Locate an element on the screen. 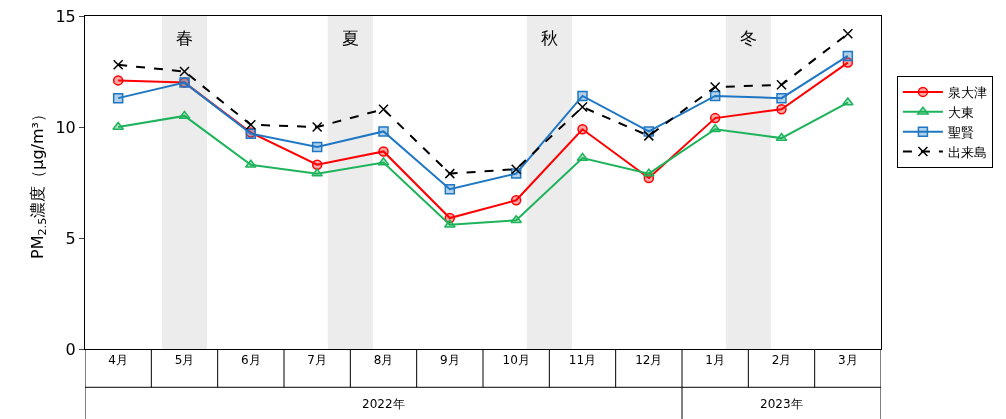 The height and width of the screenshot is (419, 1006). x-tick-label: 5月 is located at coordinates (184, 360).